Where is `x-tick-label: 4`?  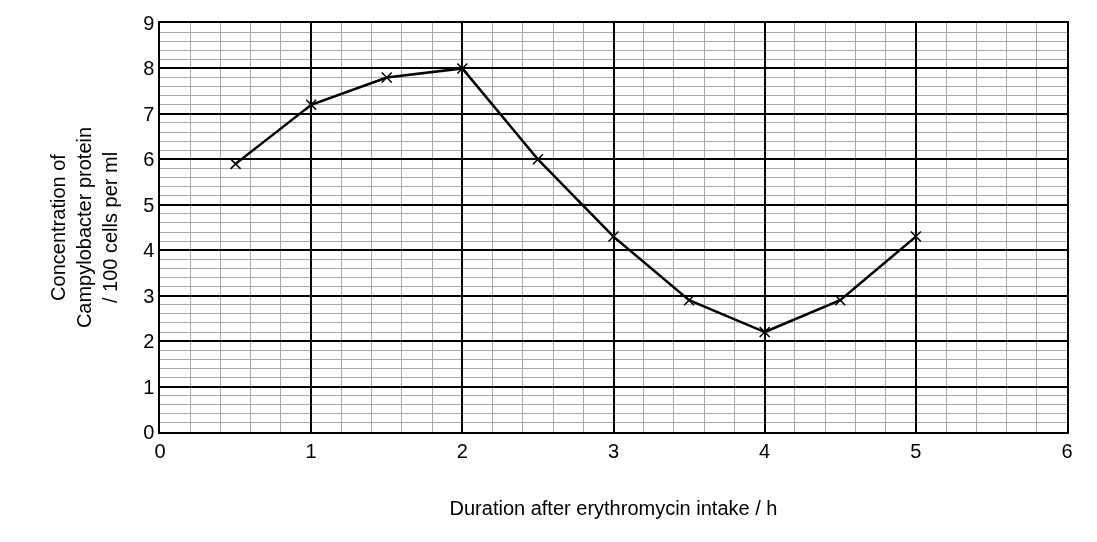 x-tick-label: 4 is located at coordinates (765, 450).